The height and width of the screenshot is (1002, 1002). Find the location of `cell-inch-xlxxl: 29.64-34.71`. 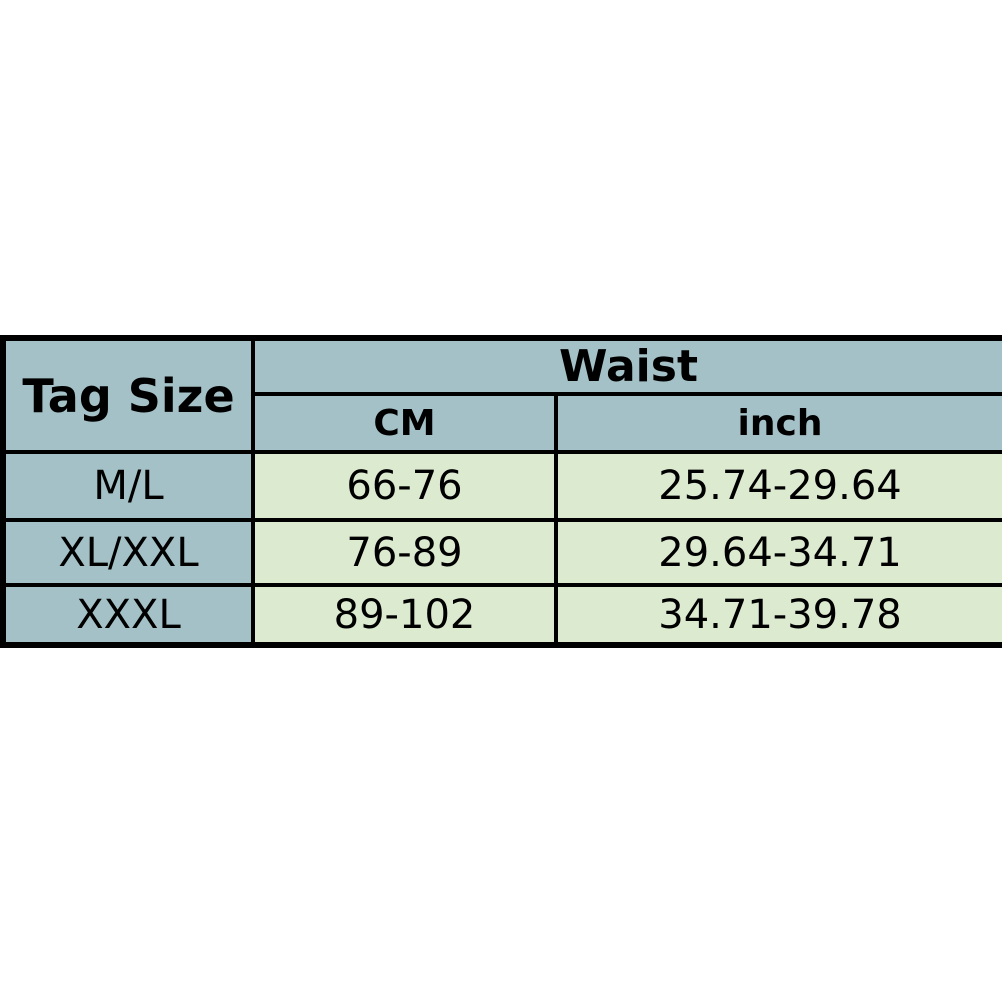

cell-inch-xlxxl: 29.64-34.71 is located at coordinates (778, 552).